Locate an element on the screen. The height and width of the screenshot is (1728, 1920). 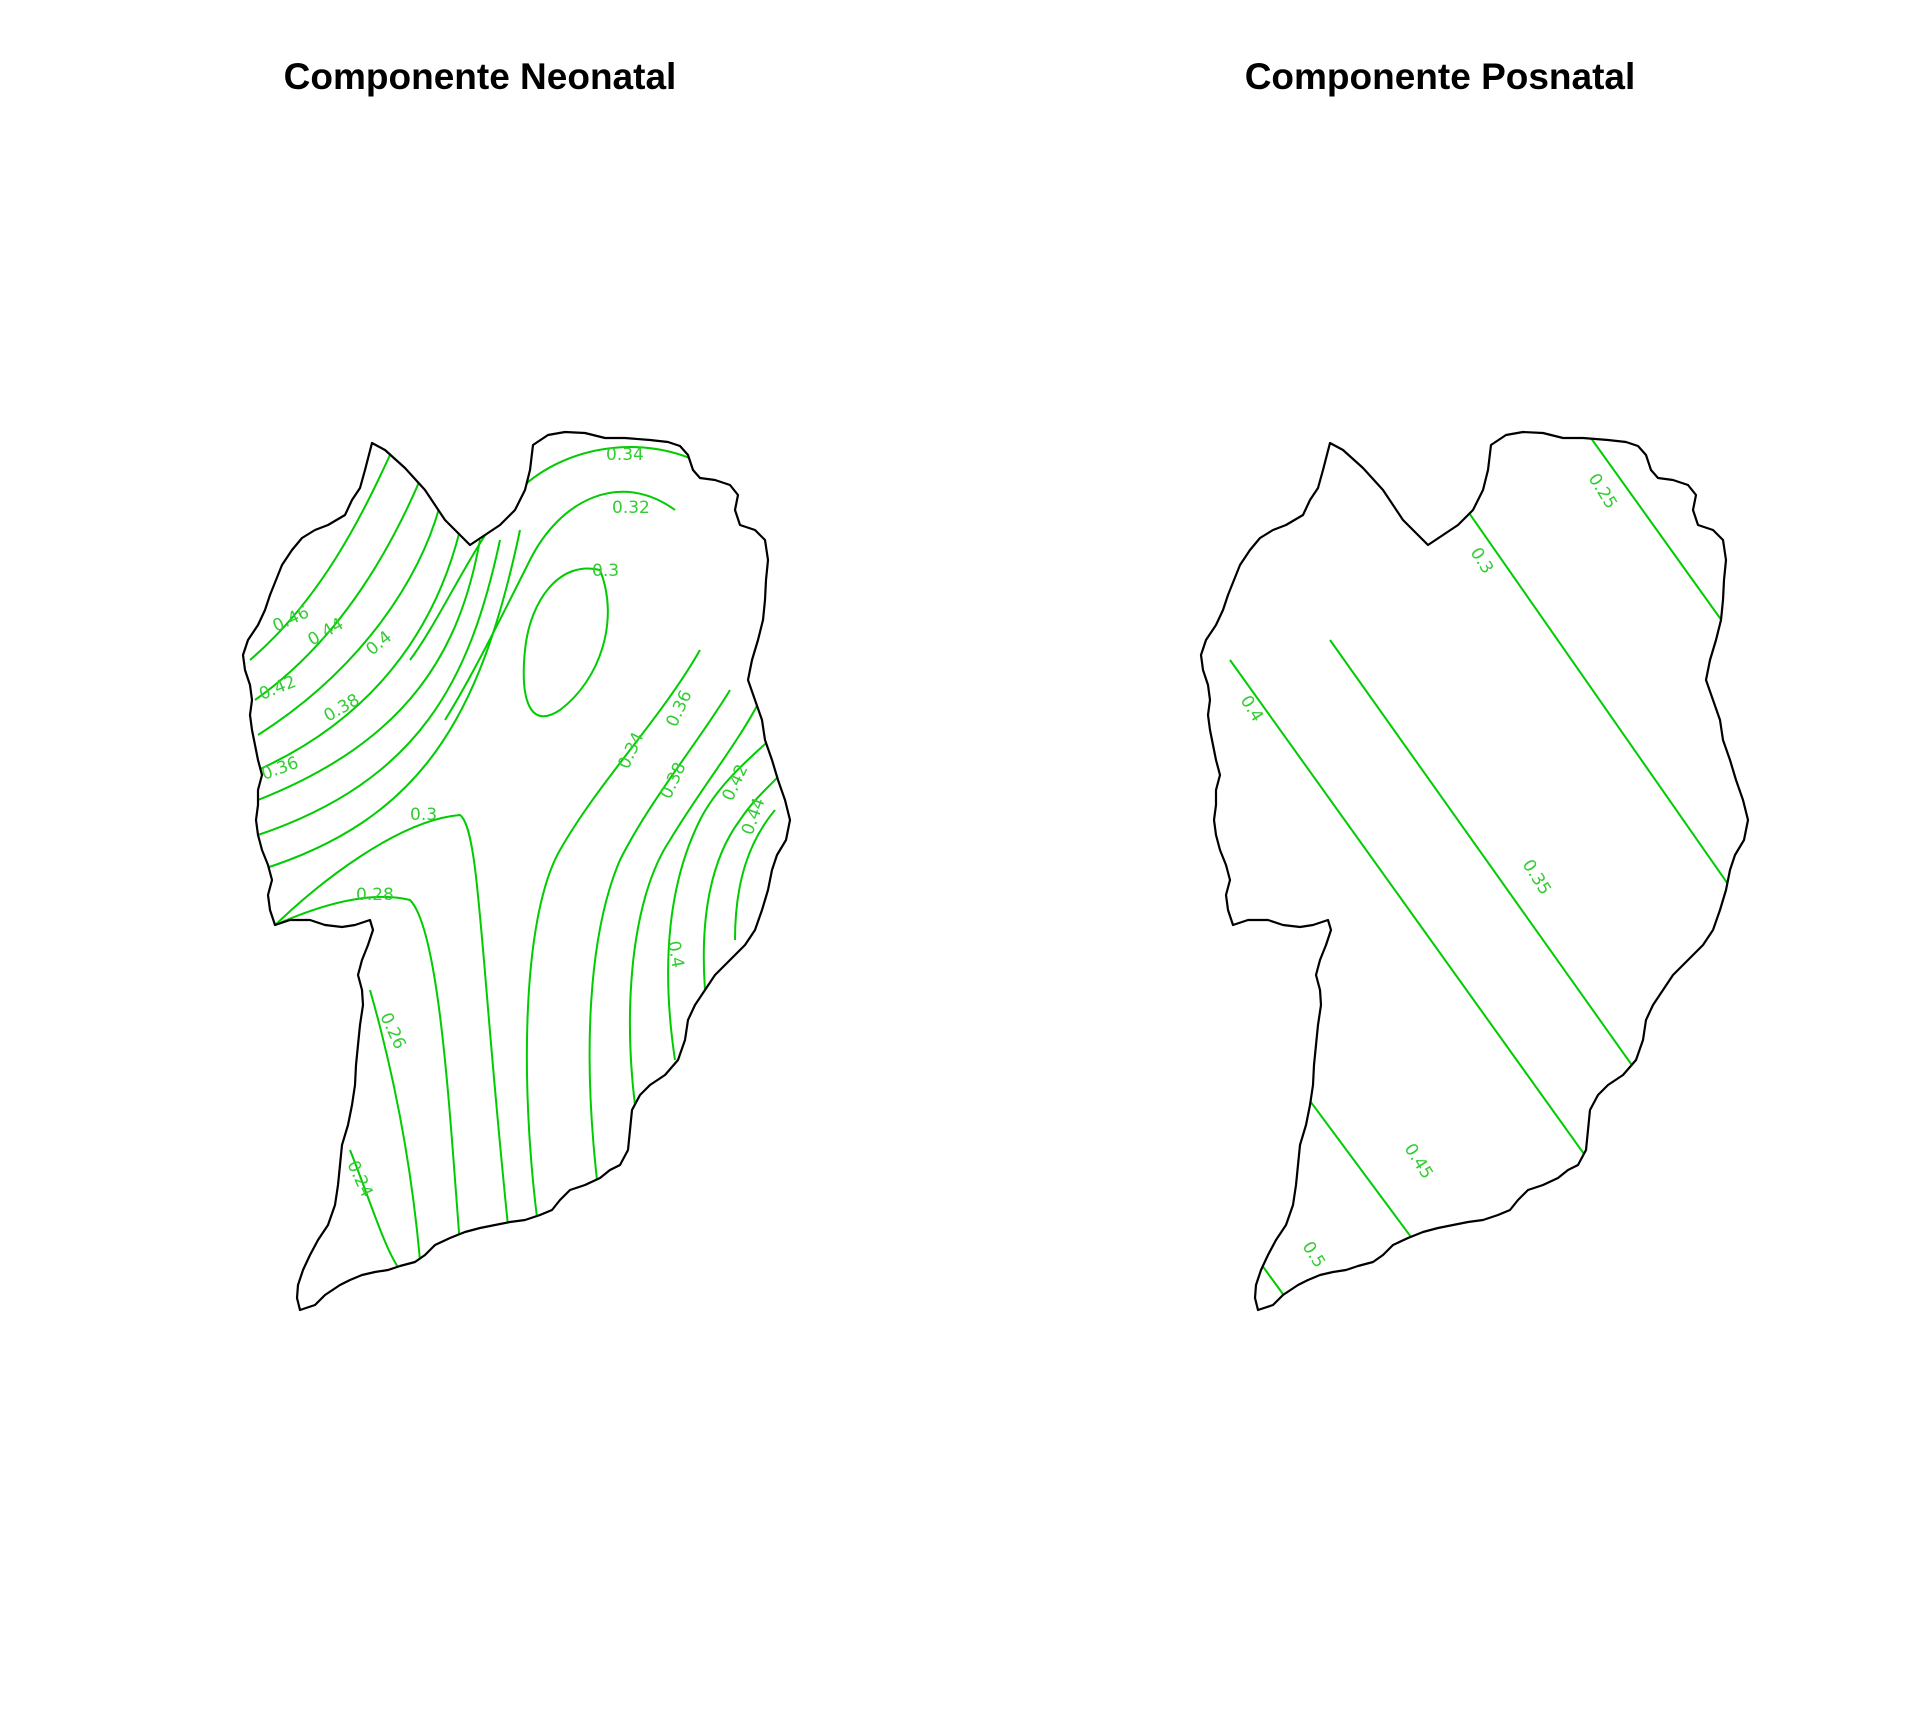
contour-map-posnatal: 0.25 0.3 0.4 0.35 0.45 0.5 is located at coordinates (1474, 871).